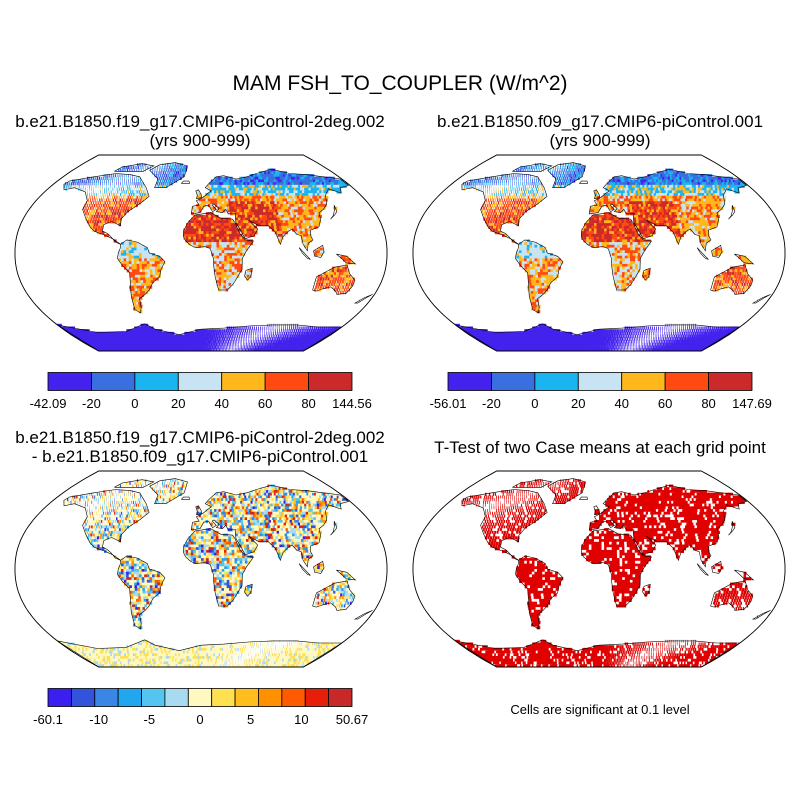 This screenshot has height=800, width=800. I want to click on map-case2, so click(599, 253).